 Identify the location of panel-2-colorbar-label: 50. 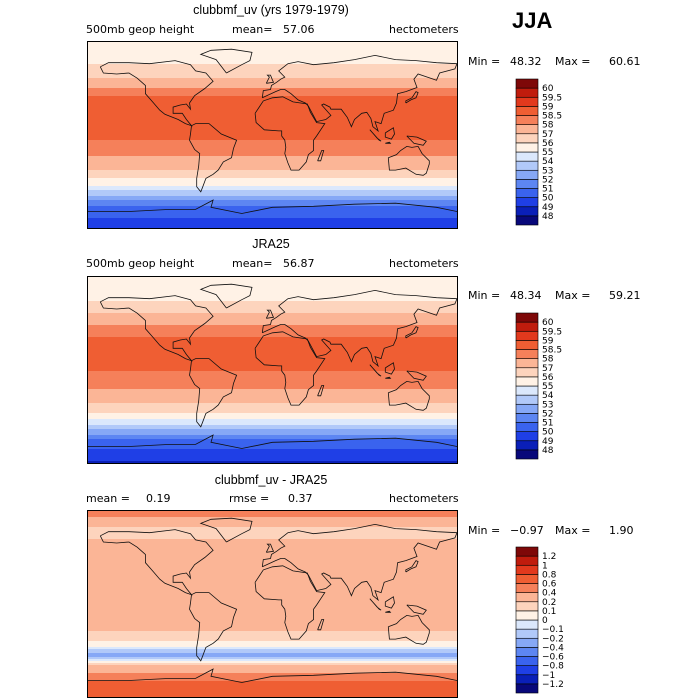
(548, 433).